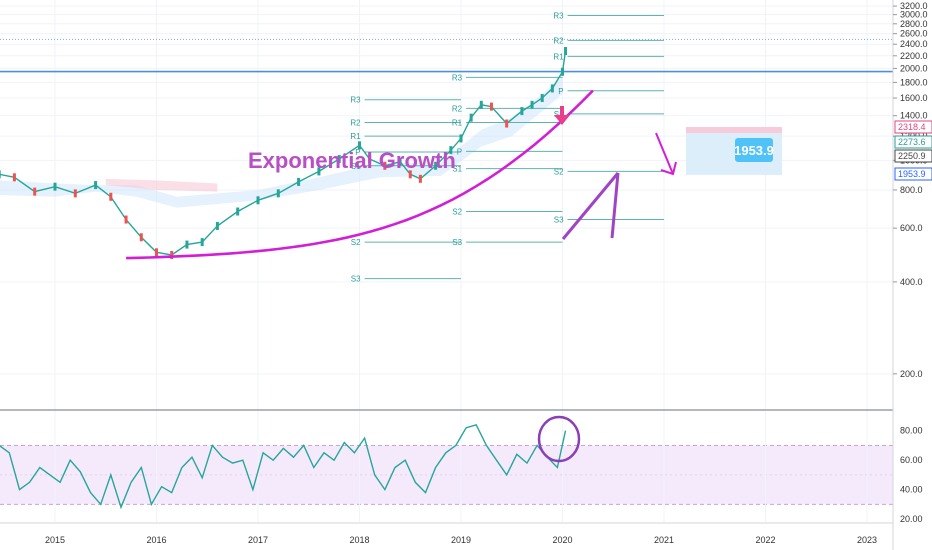 This screenshot has width=932, height=550. I want to click on price-badge-label: 1953.9, so click(912, 174).